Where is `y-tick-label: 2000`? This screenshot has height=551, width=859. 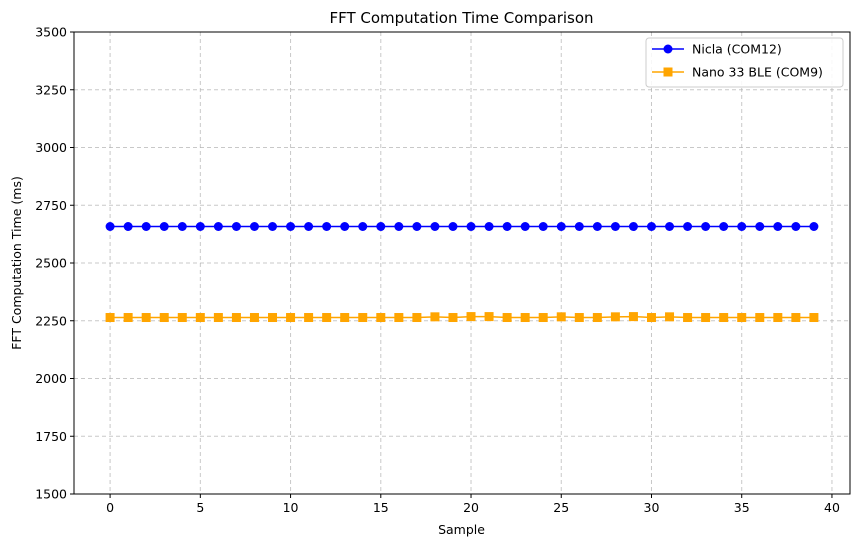 y-tick-label: 2000 is located at coordinates (51, 378).